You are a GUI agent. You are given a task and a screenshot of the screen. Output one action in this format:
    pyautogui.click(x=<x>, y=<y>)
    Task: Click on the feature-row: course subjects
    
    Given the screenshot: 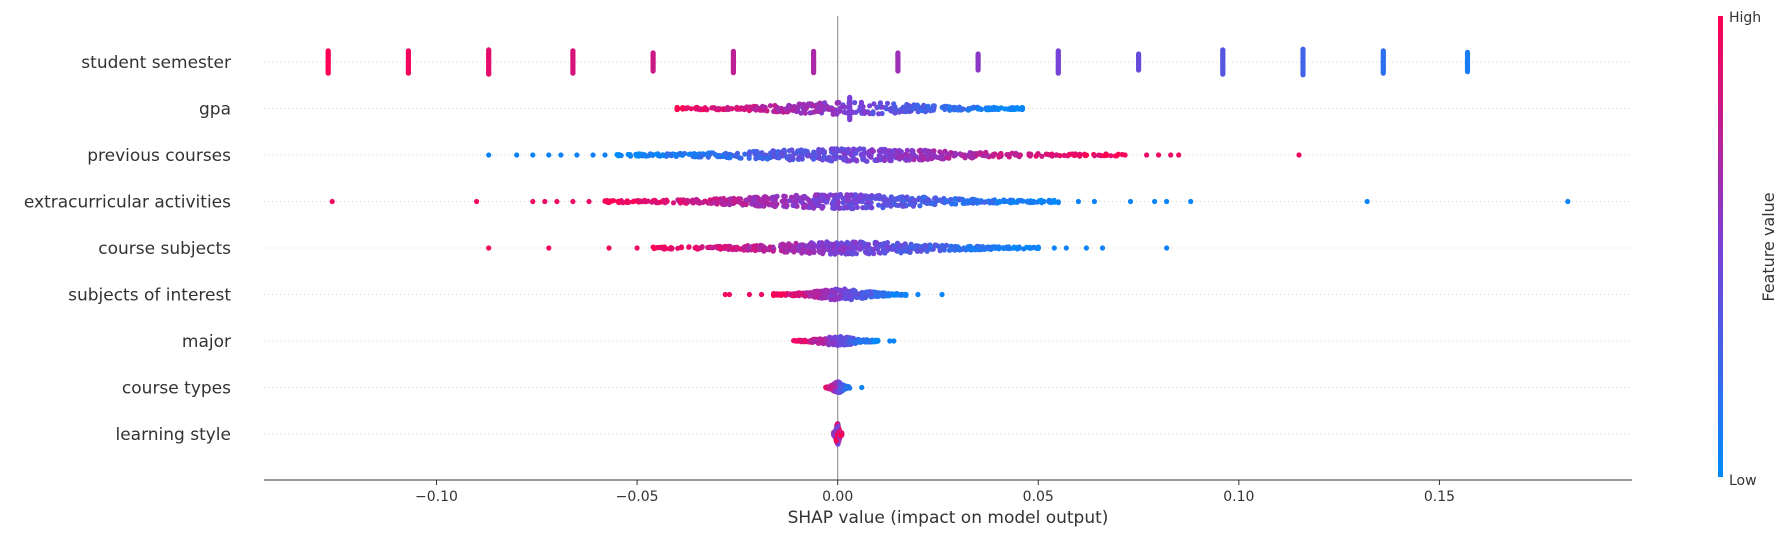 What is the action you would take?
    pyautogui.click(x=865, y=249)
    